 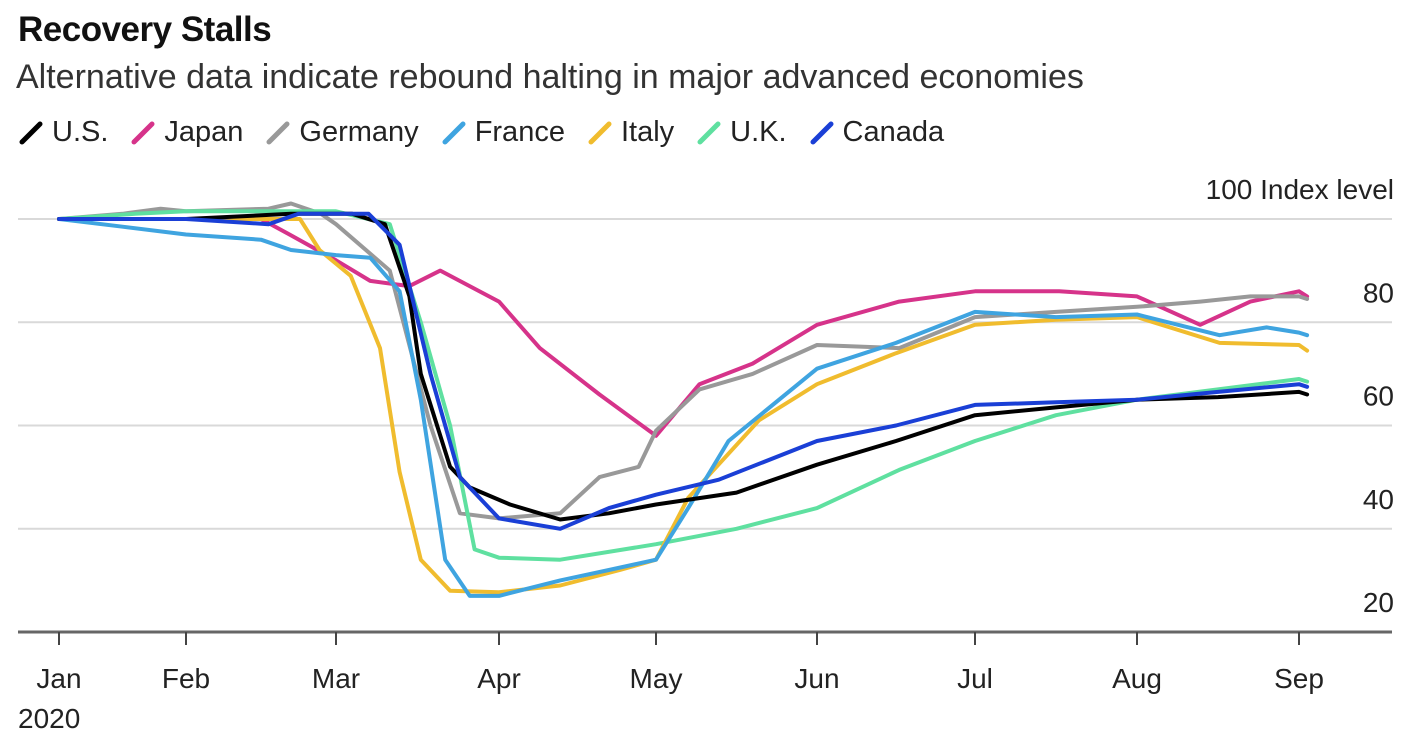 What do you see at coordinates (519, 132) in the screenshot?
I see `legend-label: France` at bounding box center [519, 132].